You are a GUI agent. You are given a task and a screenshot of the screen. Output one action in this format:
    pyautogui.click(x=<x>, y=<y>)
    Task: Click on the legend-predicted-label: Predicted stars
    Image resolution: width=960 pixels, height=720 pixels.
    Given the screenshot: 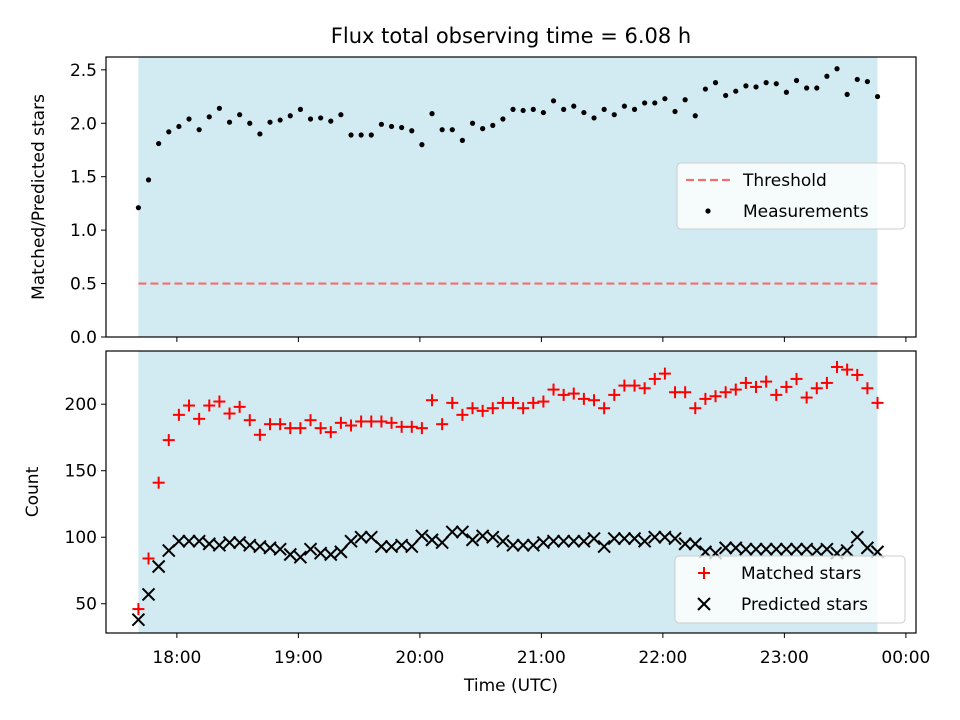 What is the action you would take?
    pyautogui.click(x=804, y=605)
    